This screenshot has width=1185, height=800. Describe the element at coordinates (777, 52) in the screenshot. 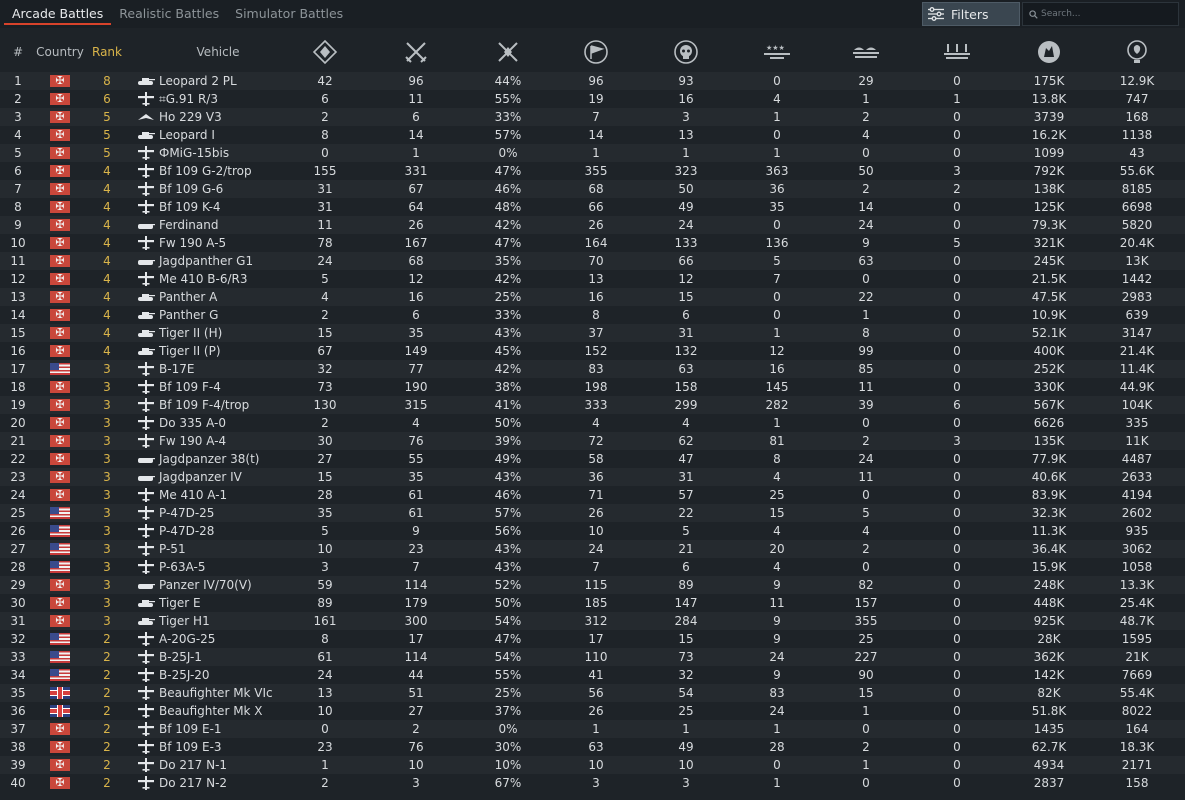

I see `air-kills-icon: ★★★` at that location.